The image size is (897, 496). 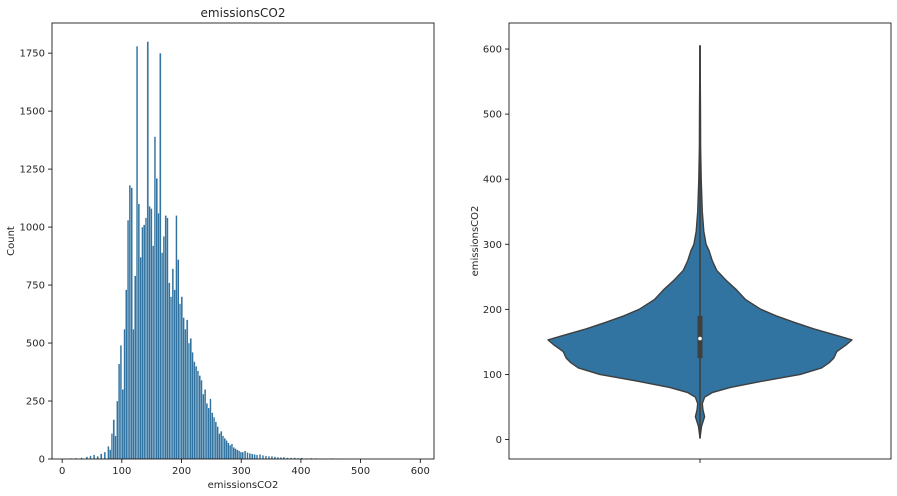 What do you see at coordinates (35, 286) in the screenshot?
I see `y-tick-label: 750` at bounding box center [35, 286].